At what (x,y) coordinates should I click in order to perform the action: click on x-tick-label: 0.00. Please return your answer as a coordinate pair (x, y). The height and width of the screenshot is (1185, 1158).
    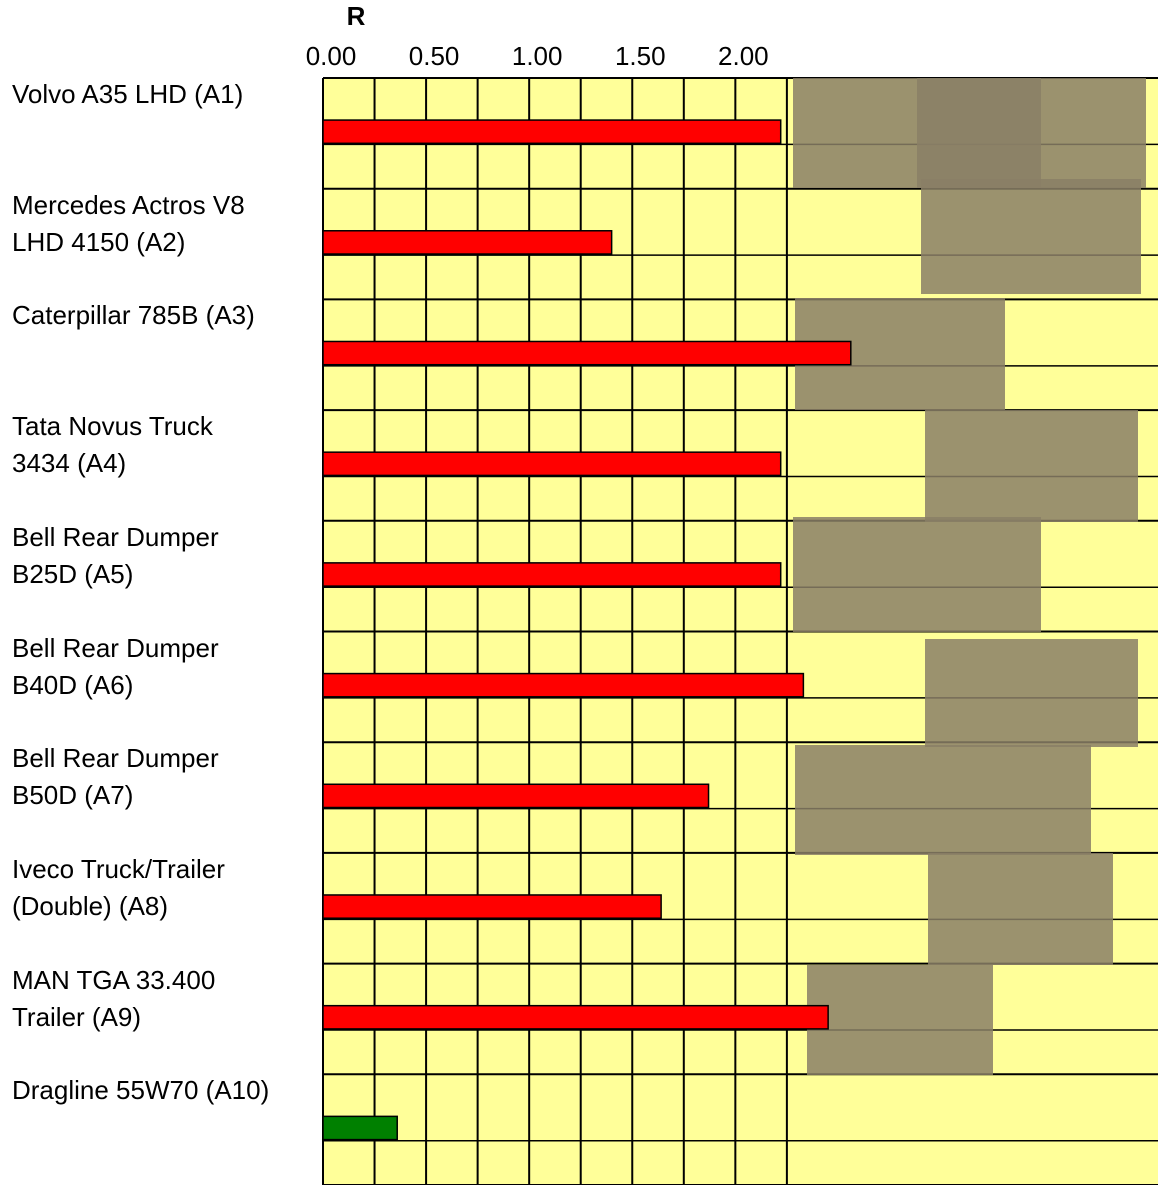
    Looking at the image, I should click on (331, 56).